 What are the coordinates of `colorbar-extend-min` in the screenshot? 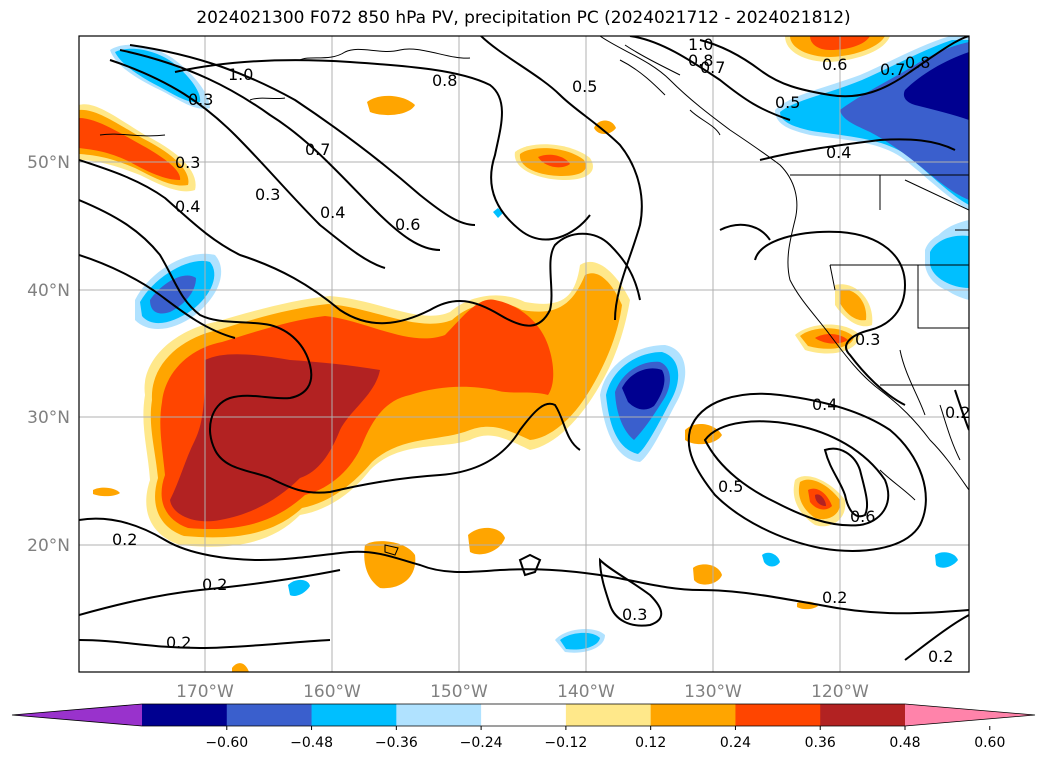 It's located at (77, 715).